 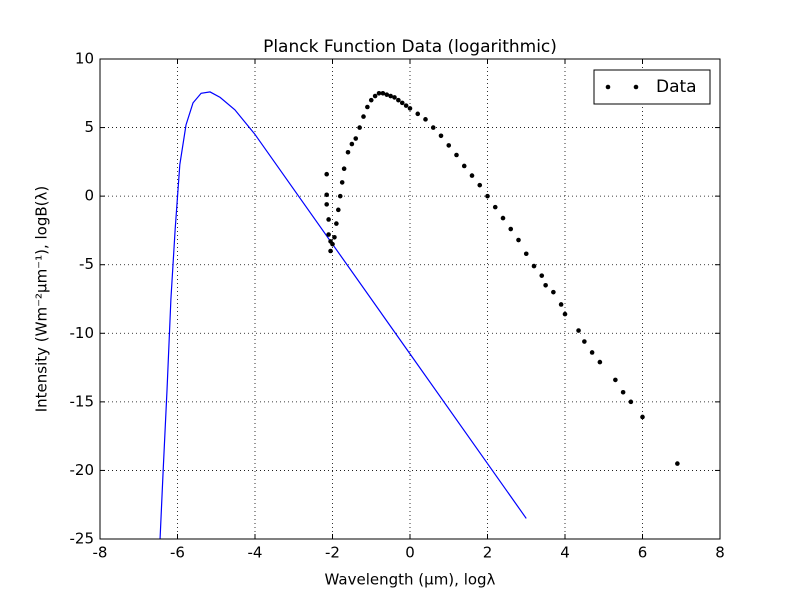 What do you see at coordinates (410, 553) in the screenshot?
I see `x-tick-label: 0` at bounding box center [410, 553].